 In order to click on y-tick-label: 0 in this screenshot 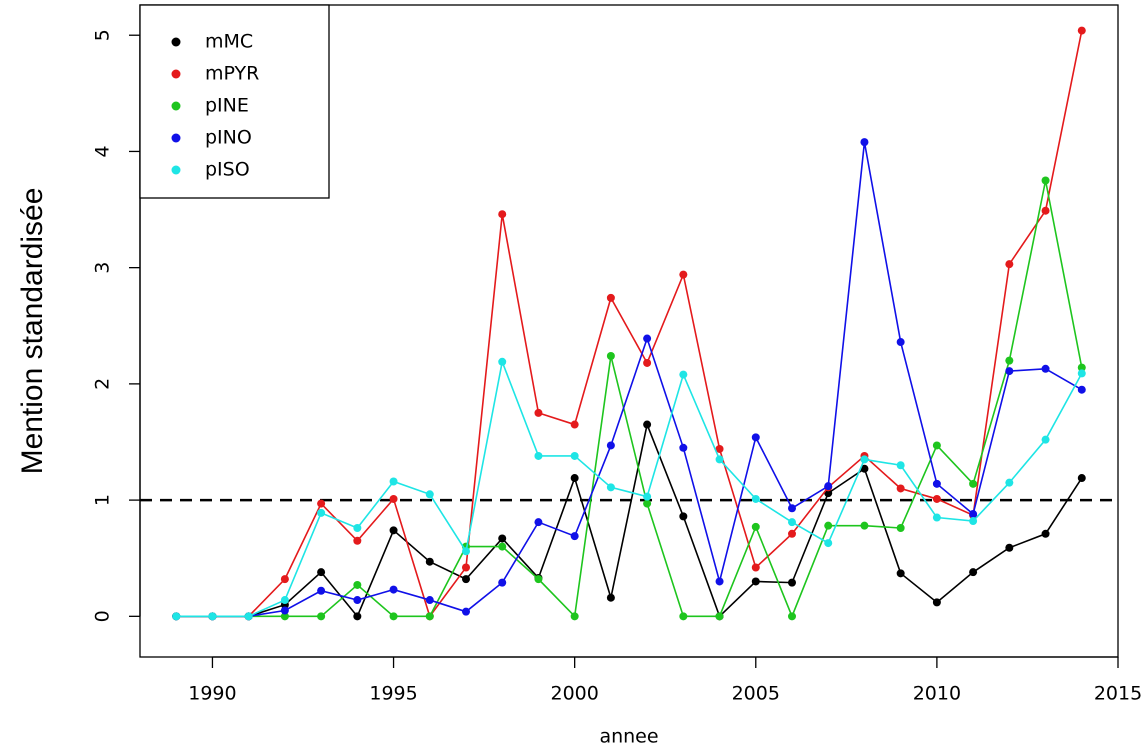, I will do `click(103, 616)`.